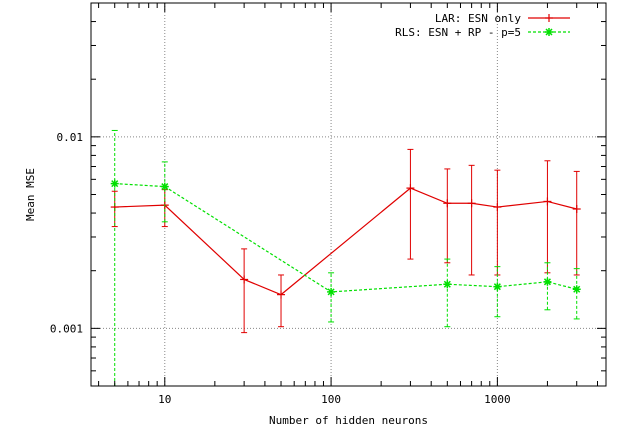 This screenshot has width=621, height=431. I want to click on x-axis-title: Number of hidden neurons, so click(348, 420).